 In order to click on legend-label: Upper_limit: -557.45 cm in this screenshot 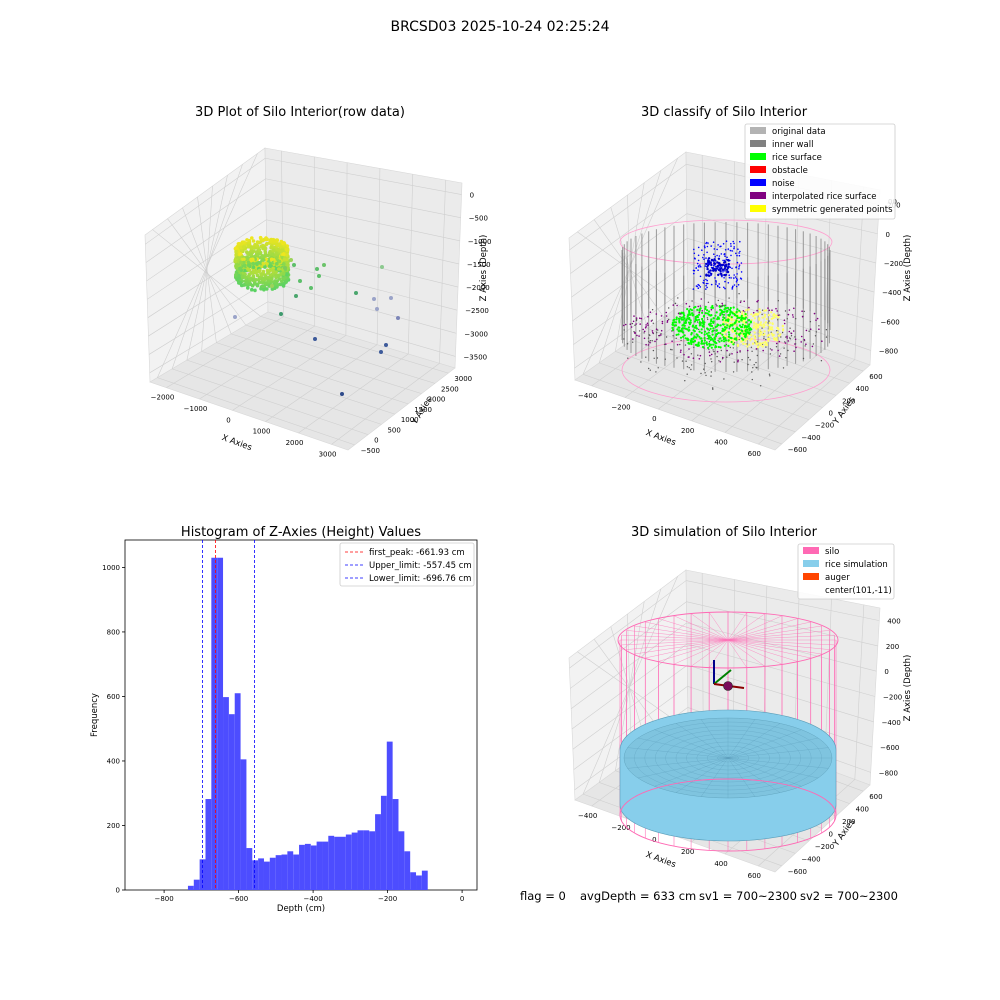, I will do `click(420, 566)`.